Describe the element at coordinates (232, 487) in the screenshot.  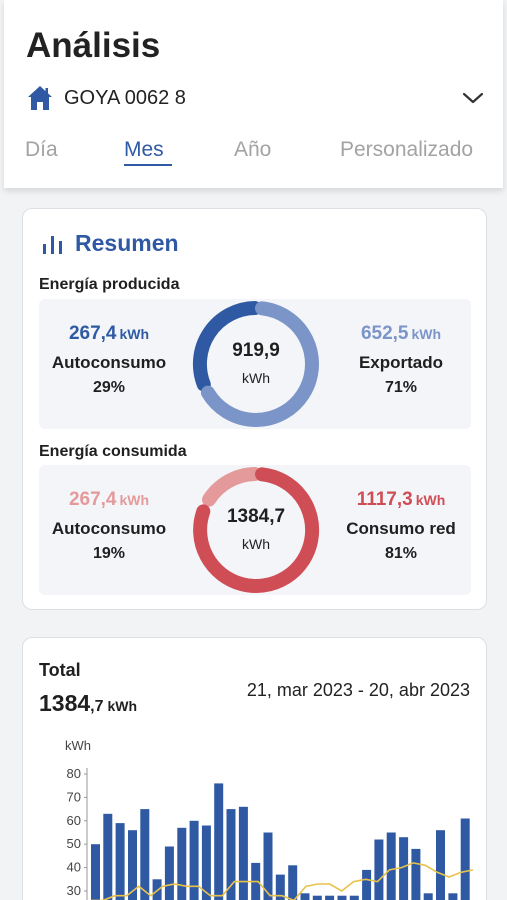
I see `consumed-donut-segment-autoconsumo` at that location.